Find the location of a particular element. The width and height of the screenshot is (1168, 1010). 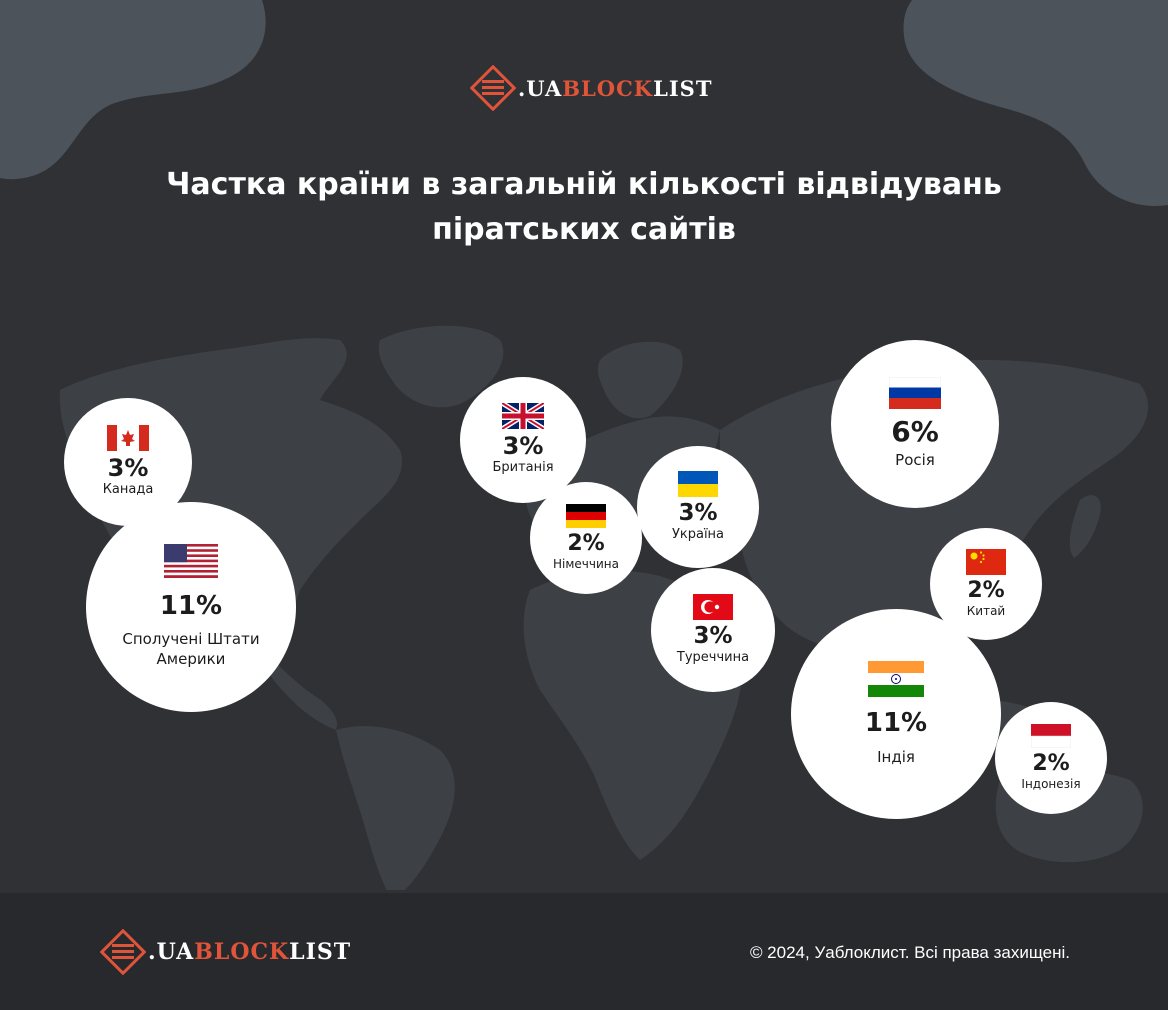

map-central-america is located at coordinates (300, 690).